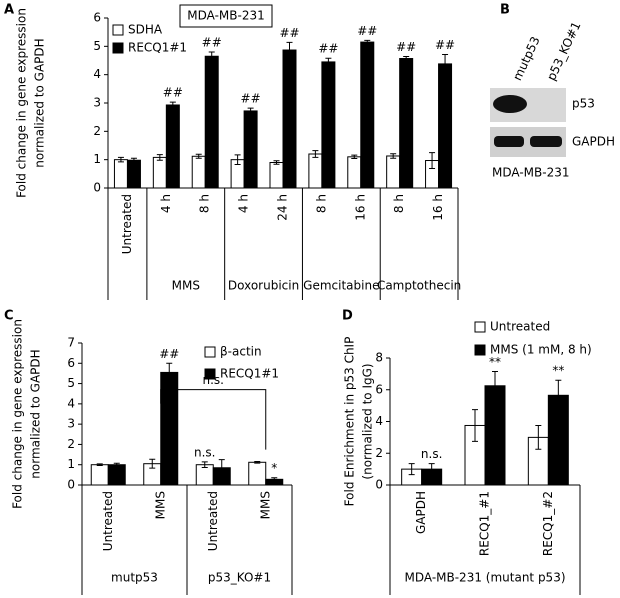 The image size is (620, 598). I want to click on group-label: MMS, so click(186, 286).